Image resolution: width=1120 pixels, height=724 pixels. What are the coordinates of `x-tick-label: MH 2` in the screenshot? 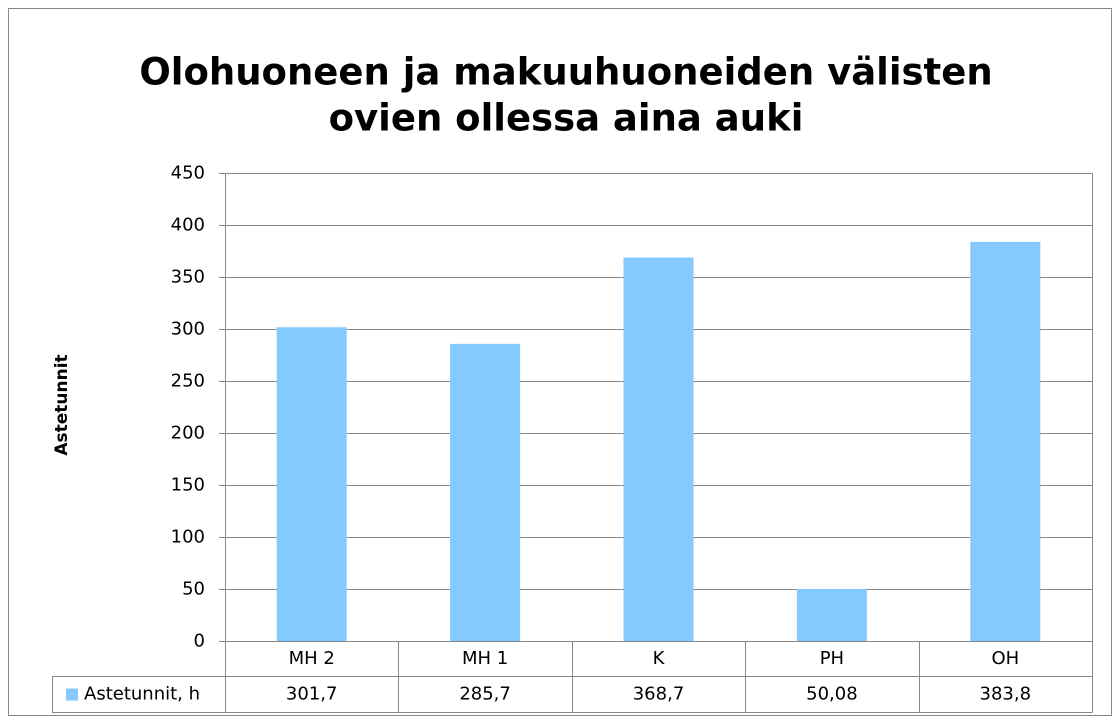 It's located at (312, 658).